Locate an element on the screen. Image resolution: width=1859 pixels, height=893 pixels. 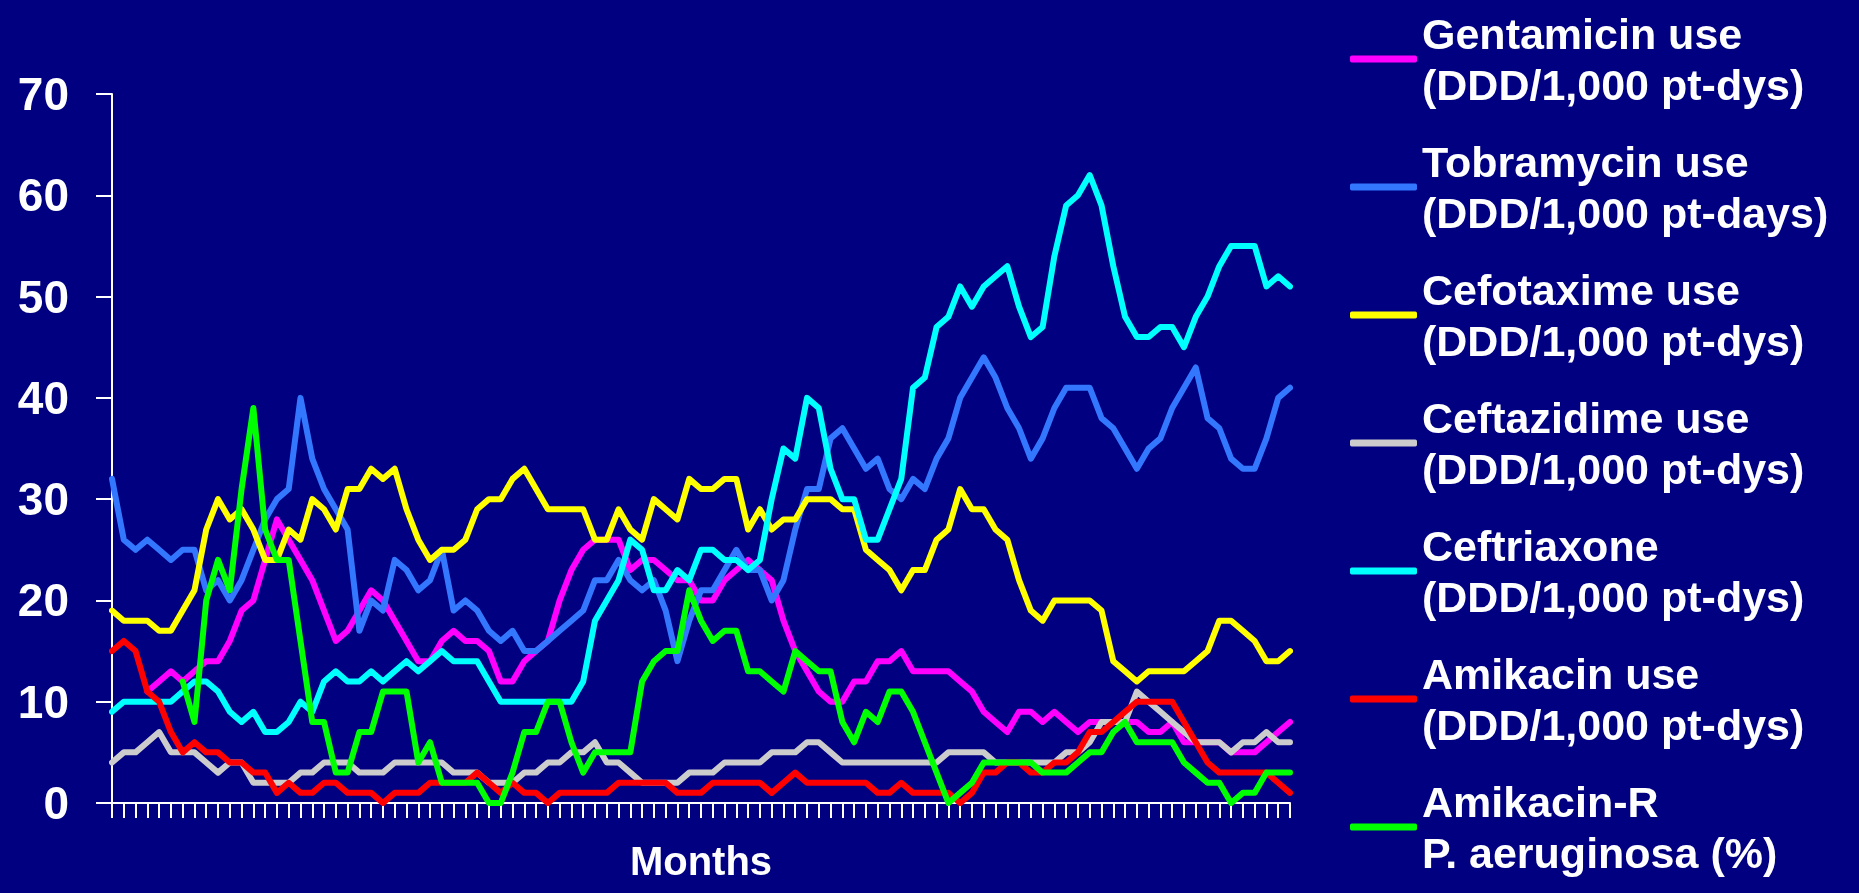
y-tick-label: 60 is located at coordinates (43, 195).